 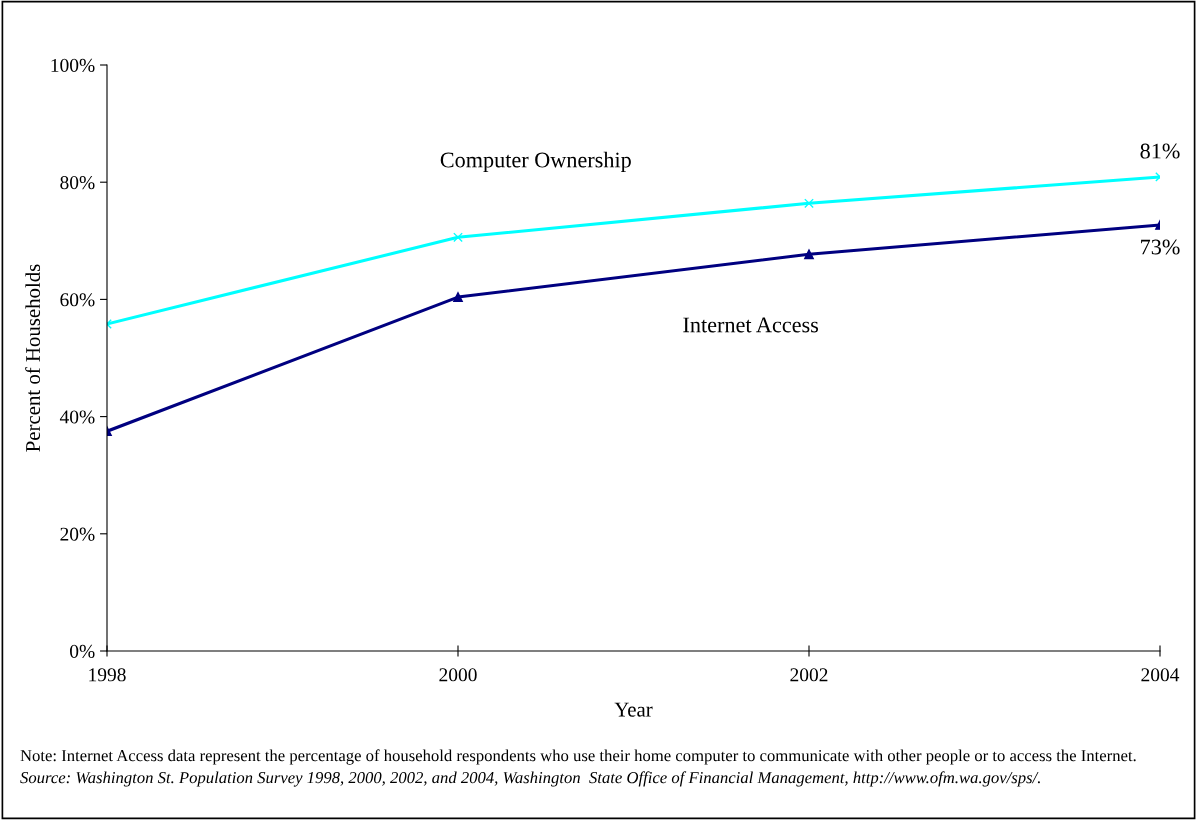 What do you see at coordinates (458, 675) in the screenshot?
I see `x-tick-label: 2000` at bounding box center [458, 675].